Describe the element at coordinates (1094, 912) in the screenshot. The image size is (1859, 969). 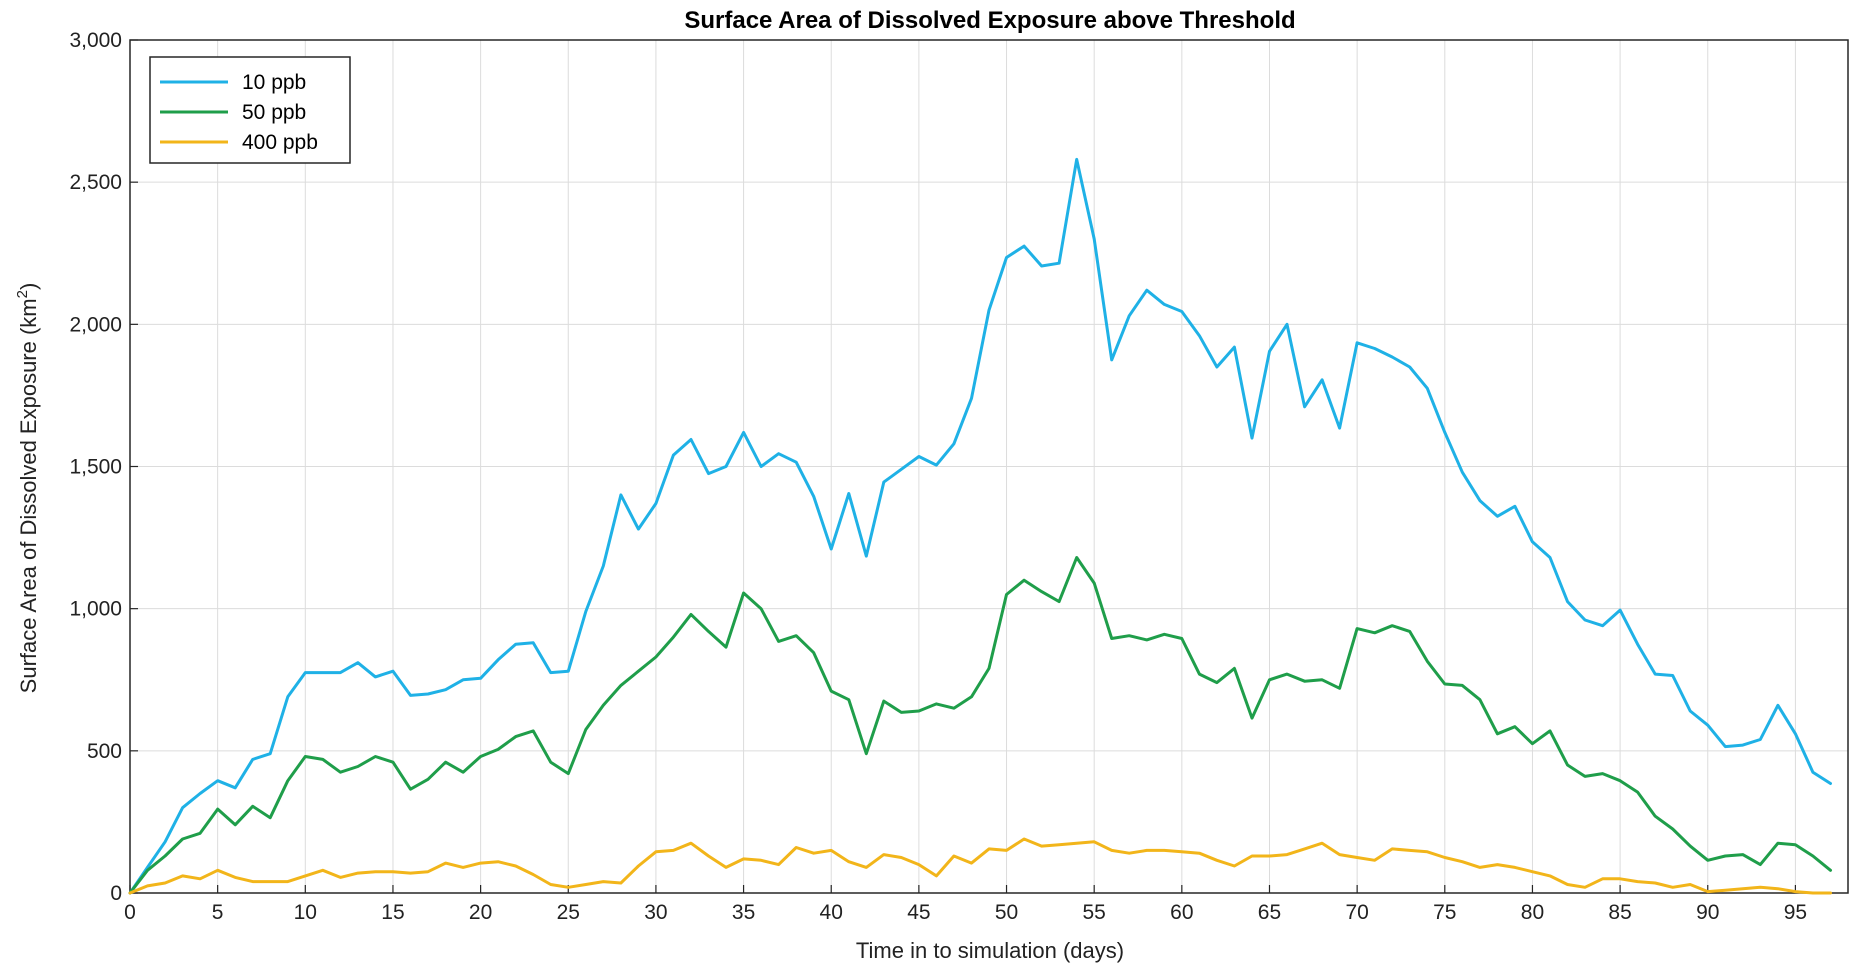
I see `x-tick-label: 55` at that location.